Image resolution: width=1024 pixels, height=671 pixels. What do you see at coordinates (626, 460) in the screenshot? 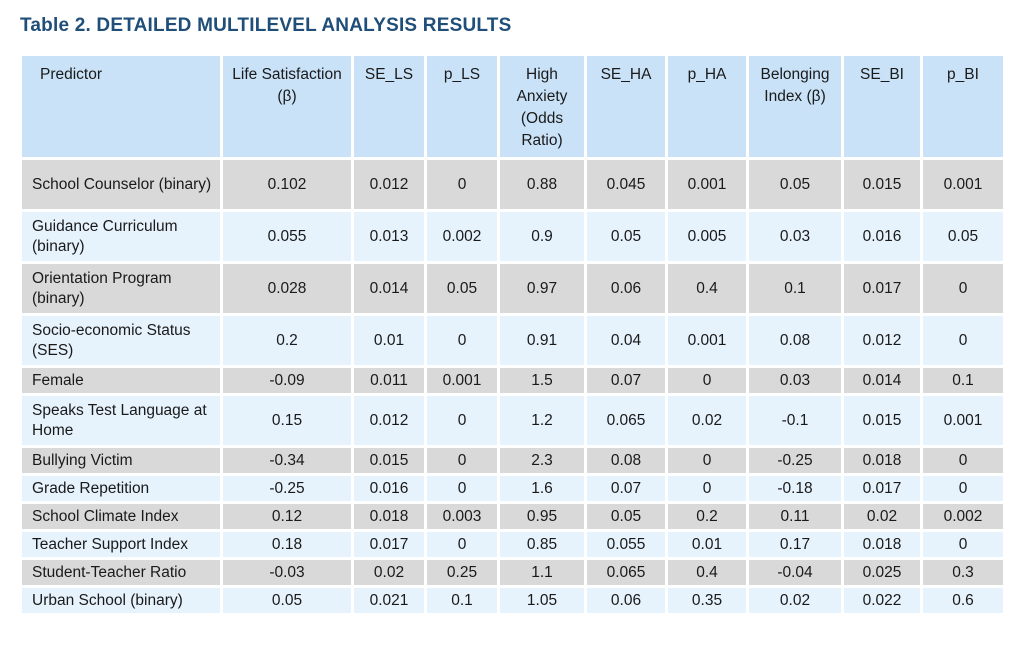
I see `cell-se-ha: 0.08` at bounding box center [626, 460].